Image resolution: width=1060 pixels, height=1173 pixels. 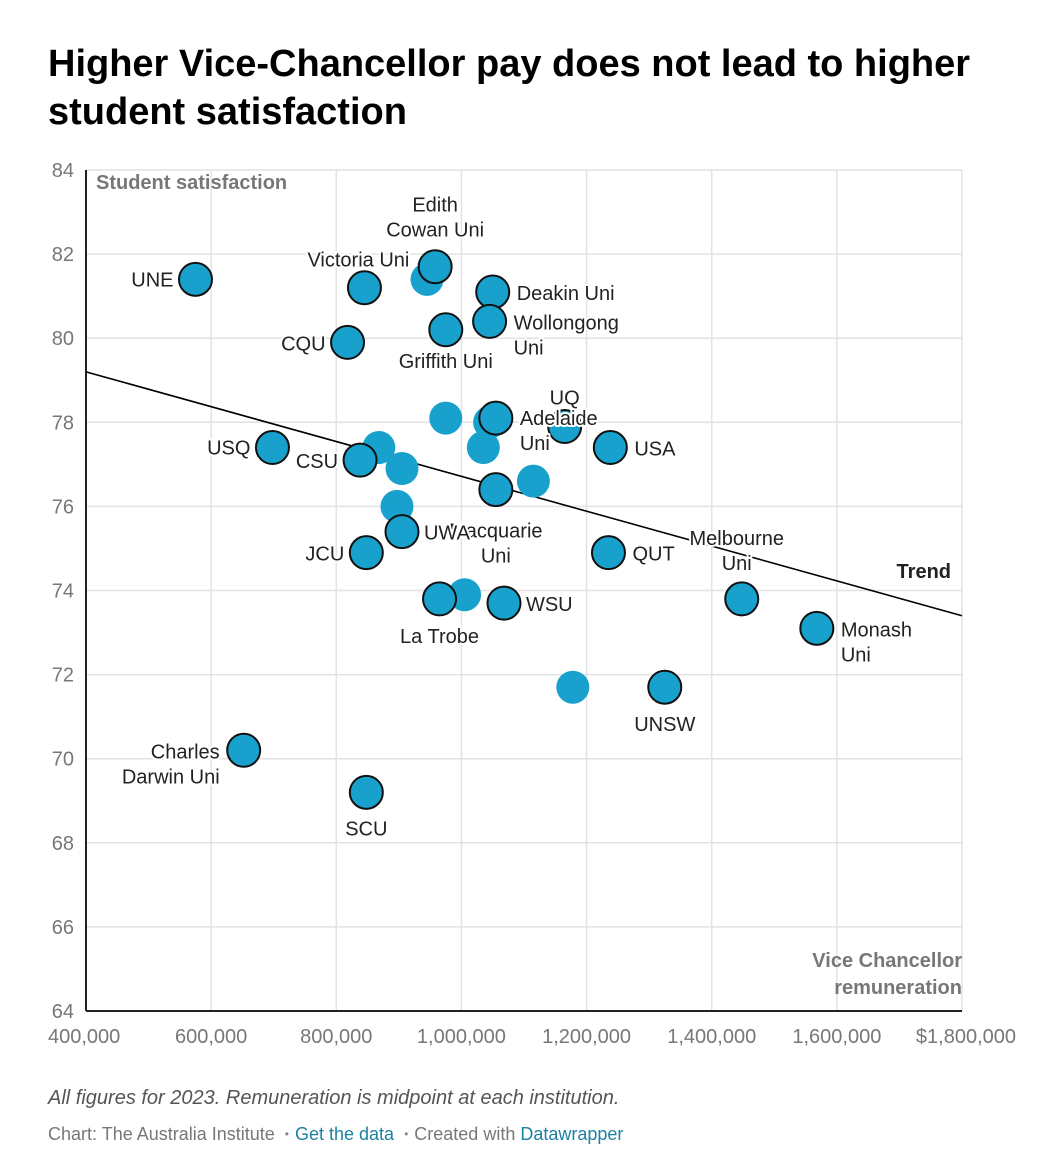 I want to click on point-la-trobe, so click(x=440, y=599).